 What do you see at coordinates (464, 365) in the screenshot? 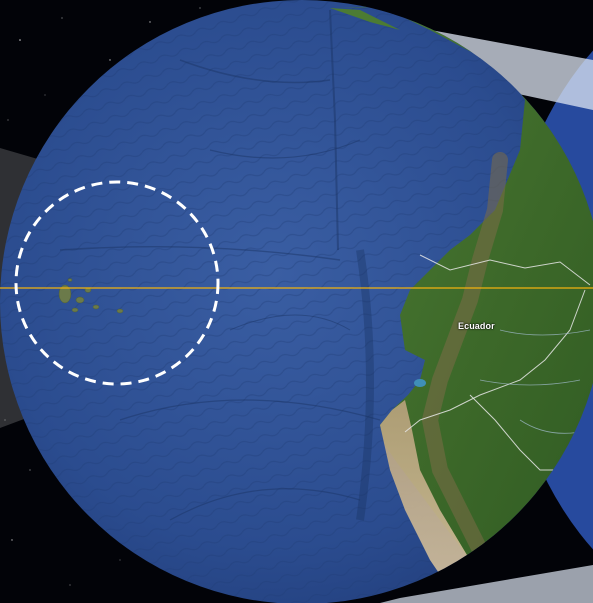
I see `andes-relief` at bounding box center [464, 365].